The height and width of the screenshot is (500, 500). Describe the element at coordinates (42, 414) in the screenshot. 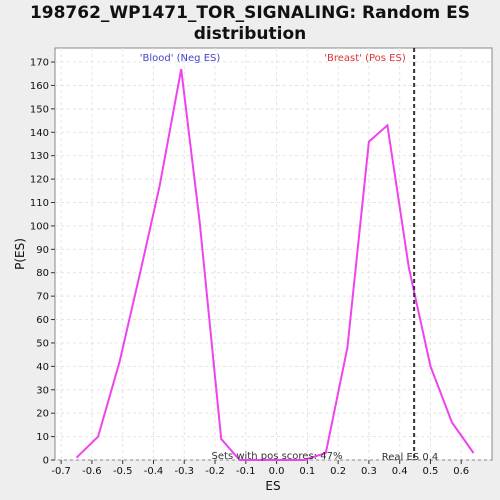

I see `y-tick-label: 20` at that location.